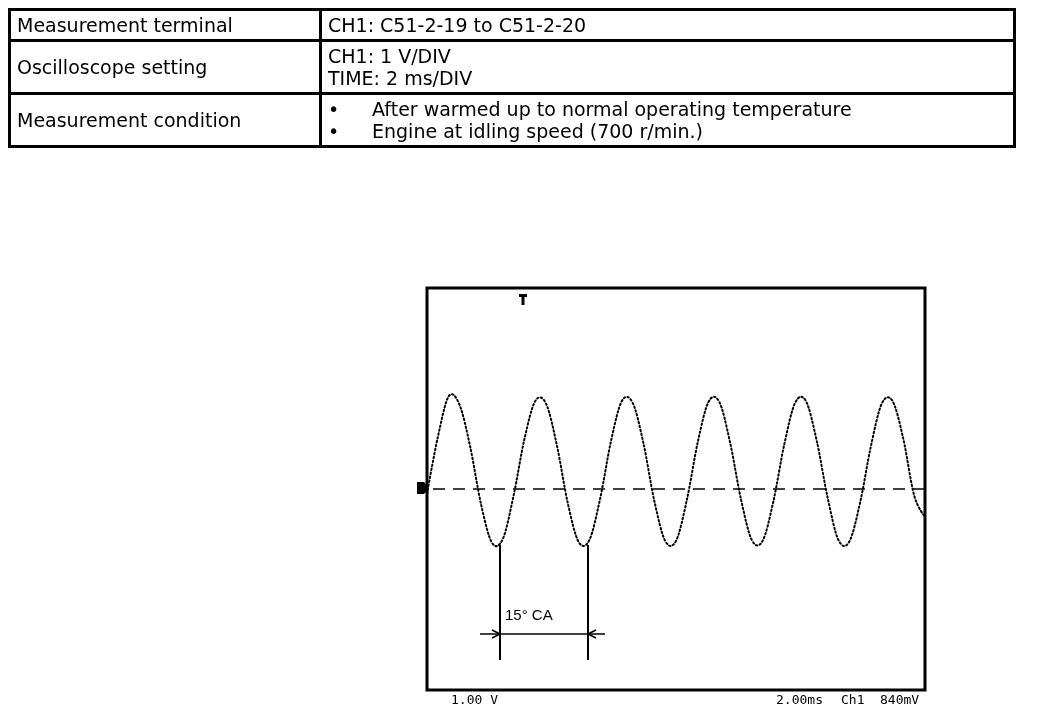 Image resolution: width=1056 pixels, height=720 pixels. Describe the element at coordinates (400, 78) in the screenshot. I see `text: TIME: 2 ms/DIV` at that location.